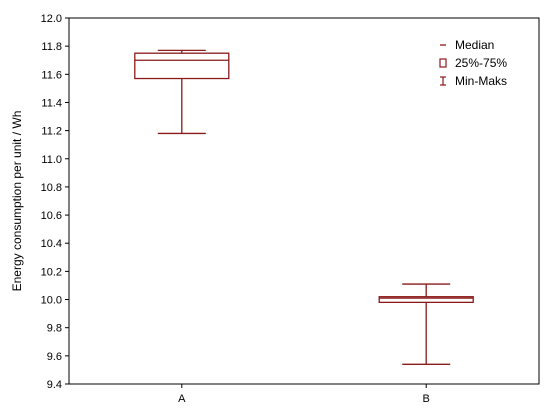  I want to click on y-tick-label: 9.4, so click(54, 385).